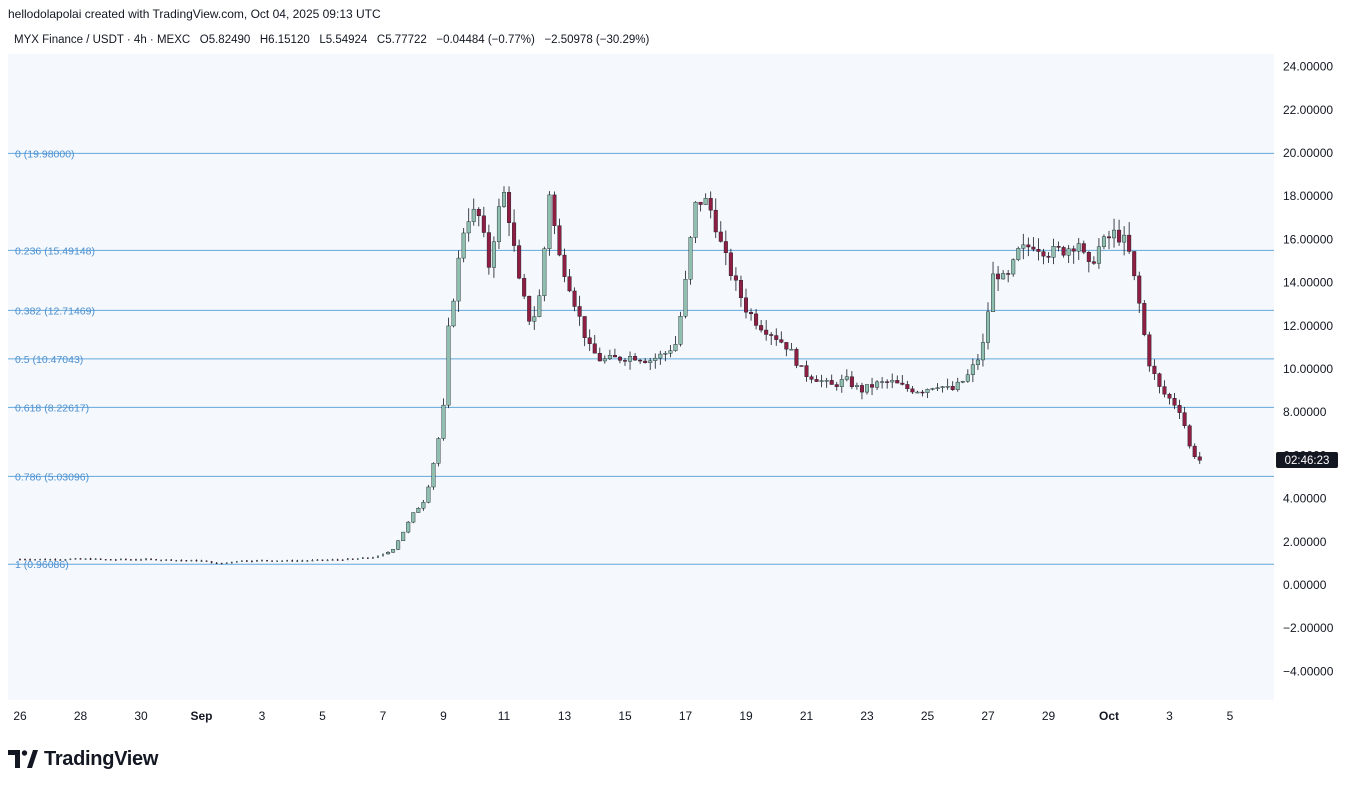 The height and width of the screenshot is (786, 1356). I want to click on y-tick-label: 10.00000, so click(1308, 369).